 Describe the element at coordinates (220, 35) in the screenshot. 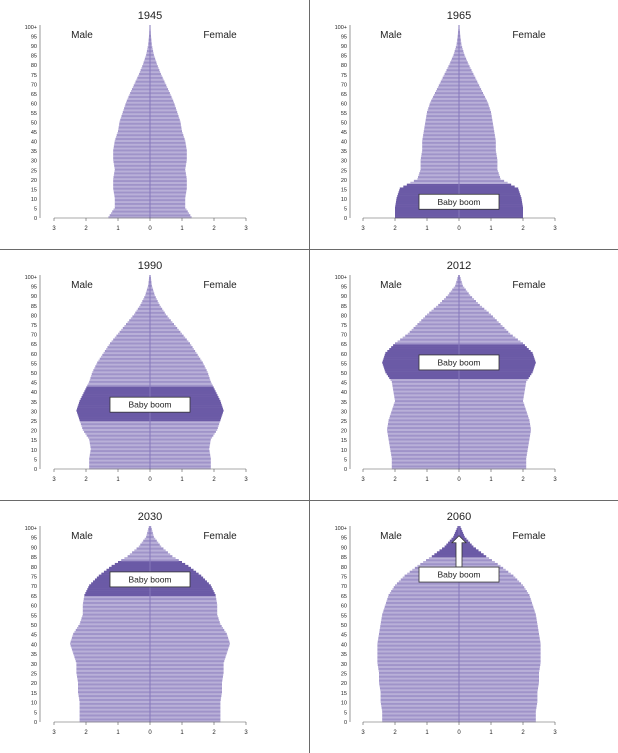

I see `female-label: Female` at that location.